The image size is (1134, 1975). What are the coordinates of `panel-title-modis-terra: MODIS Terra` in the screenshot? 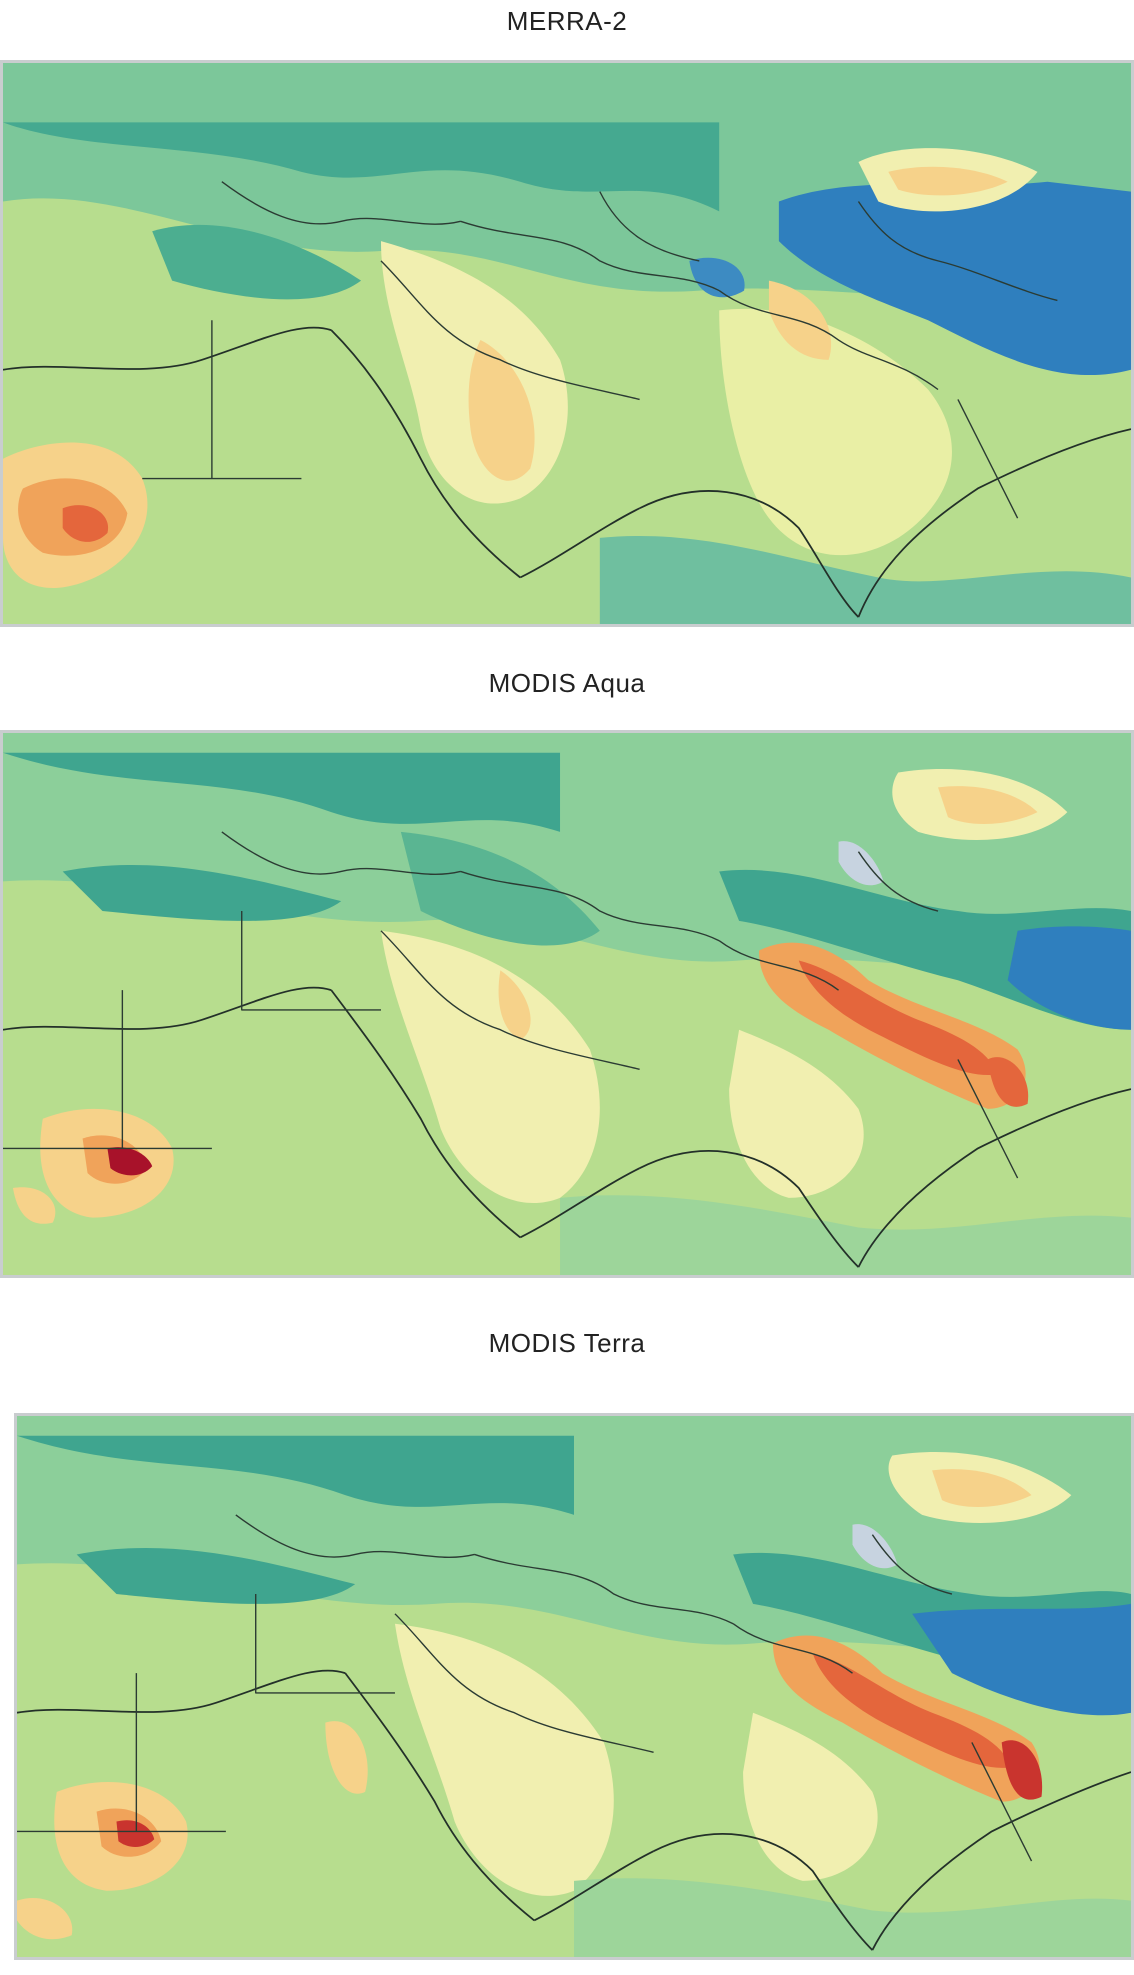 It's located at (567, 1343).